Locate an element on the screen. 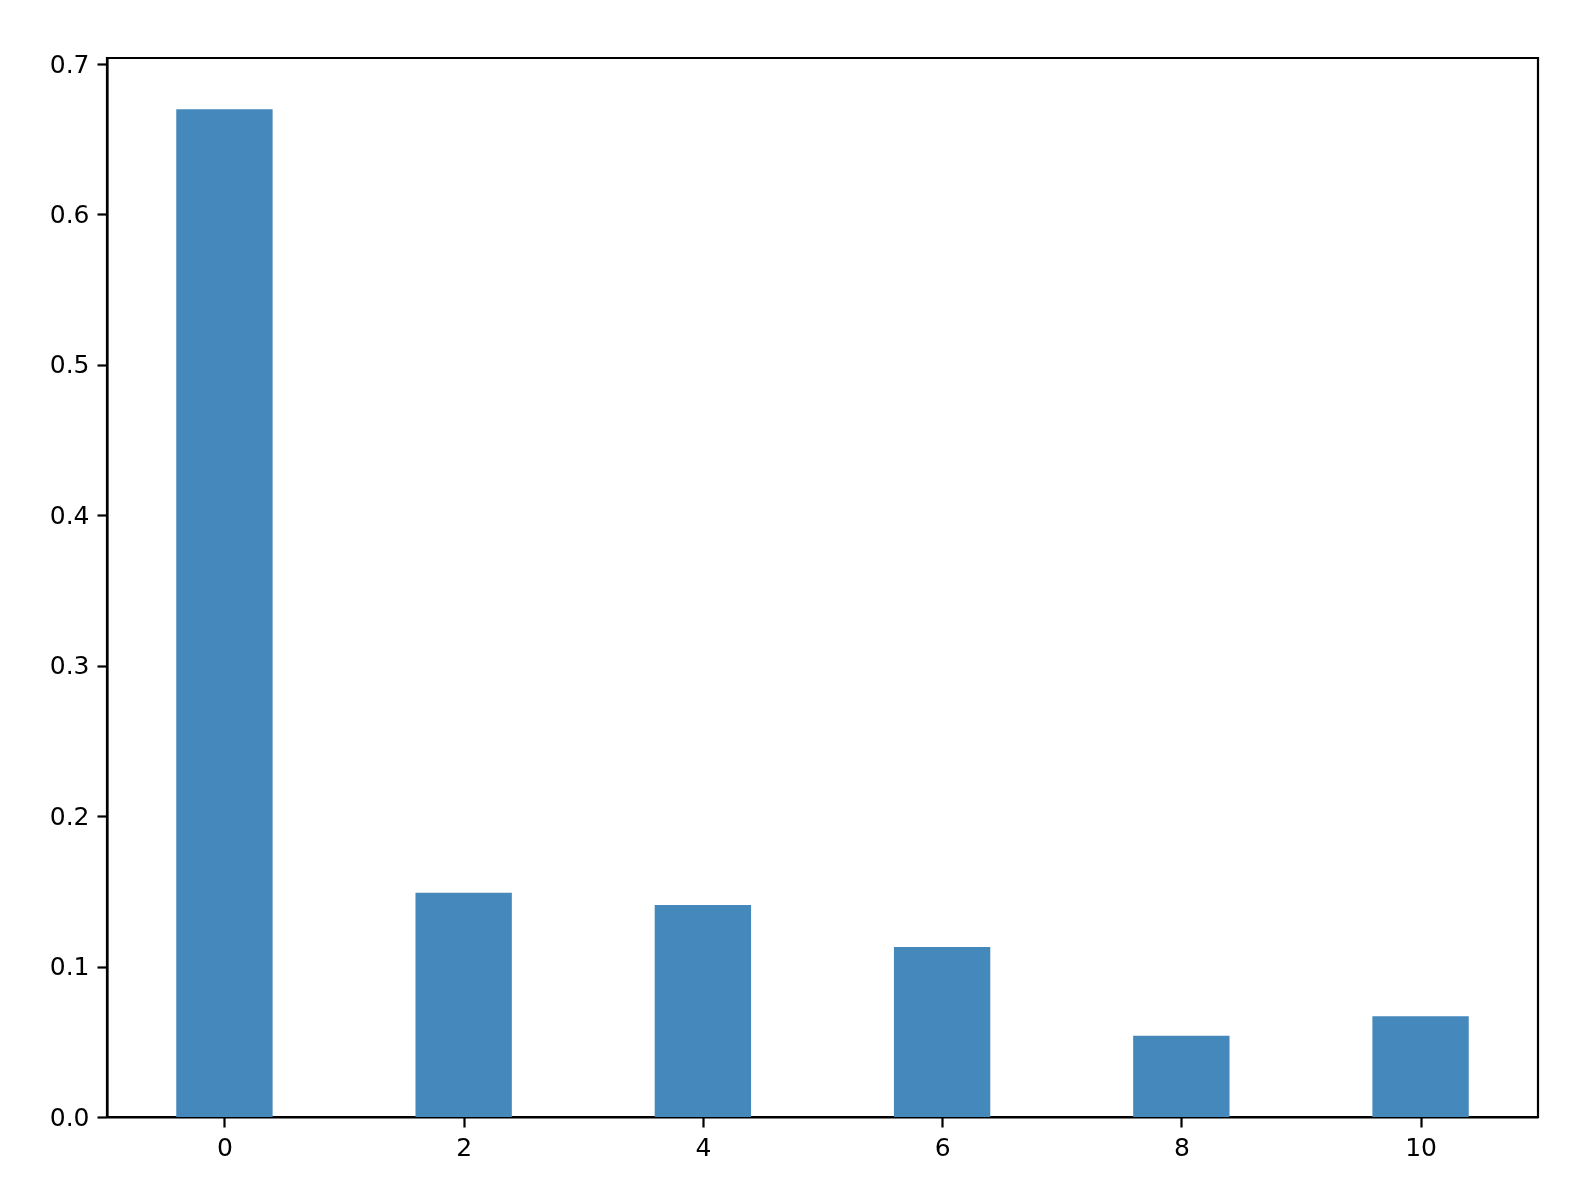  y-tick-label: 0.5 is located at coordinates (69, 365).